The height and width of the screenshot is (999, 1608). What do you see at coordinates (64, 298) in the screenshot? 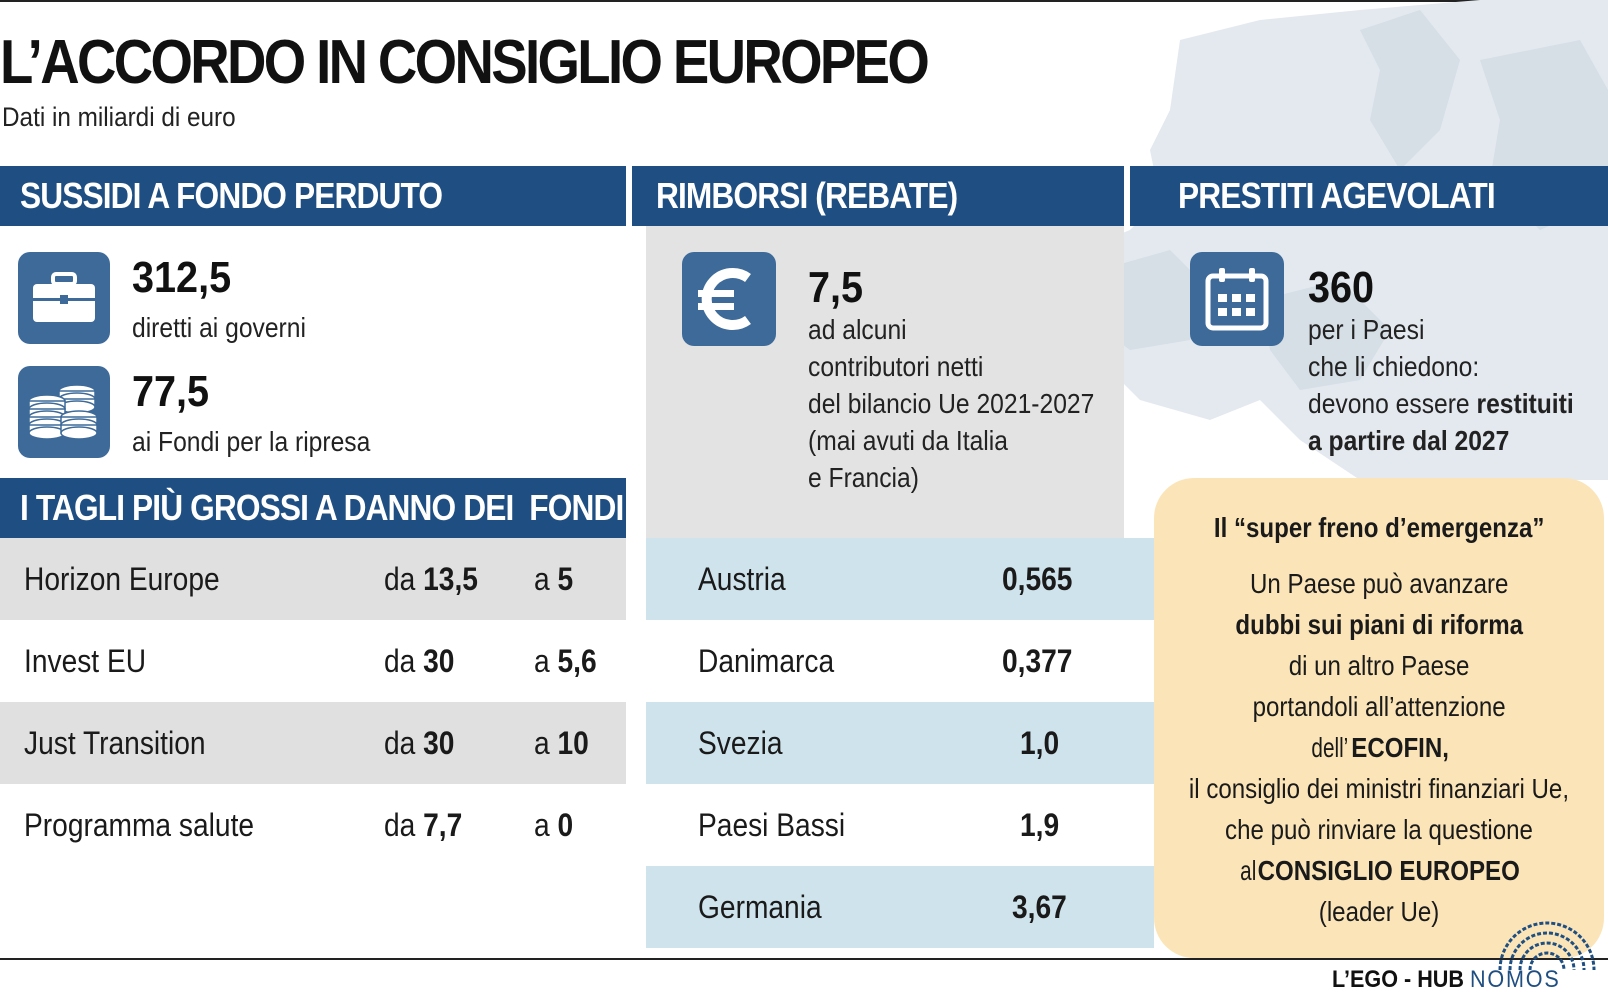
I see `briefcase-icon` at bounding box center [64, 298].